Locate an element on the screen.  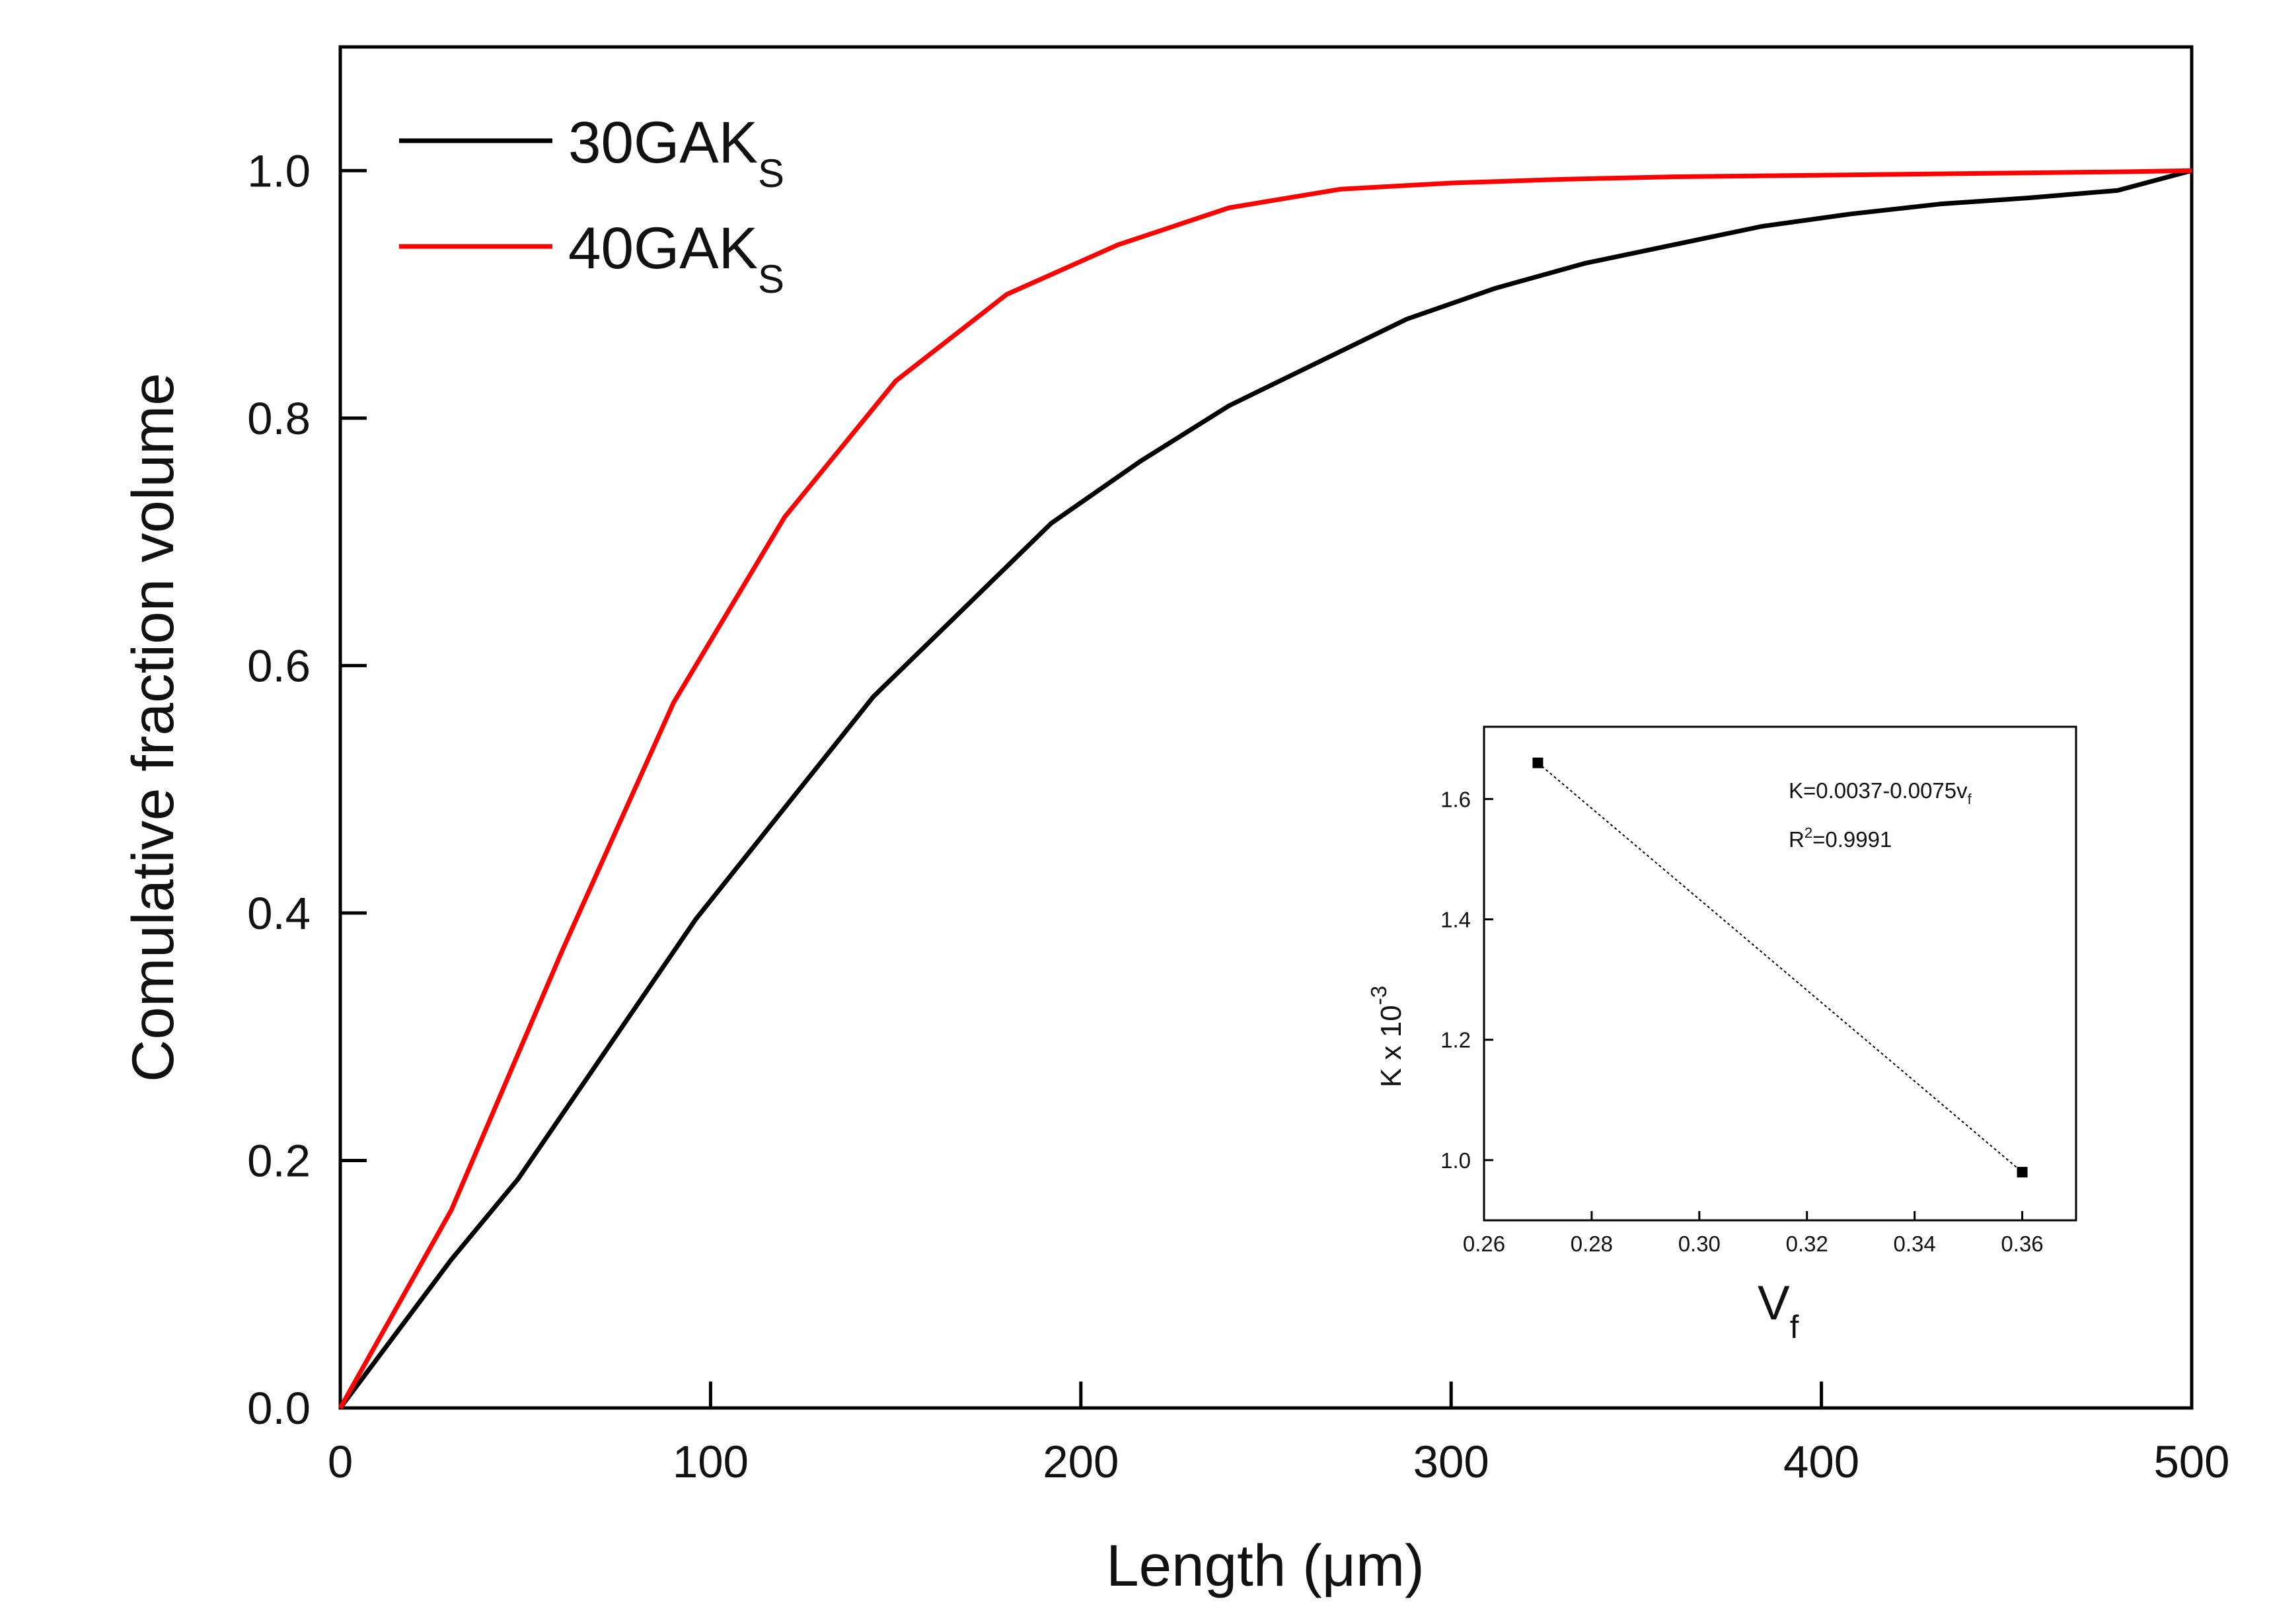
y-tick-label: 1.0 is located at coordinates (279, 170).